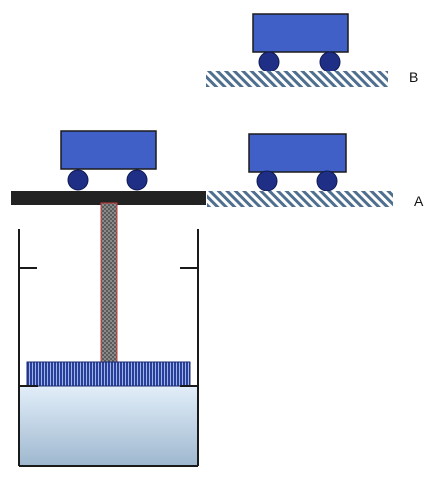  I want to click on piston-rod, so click(109, 283).